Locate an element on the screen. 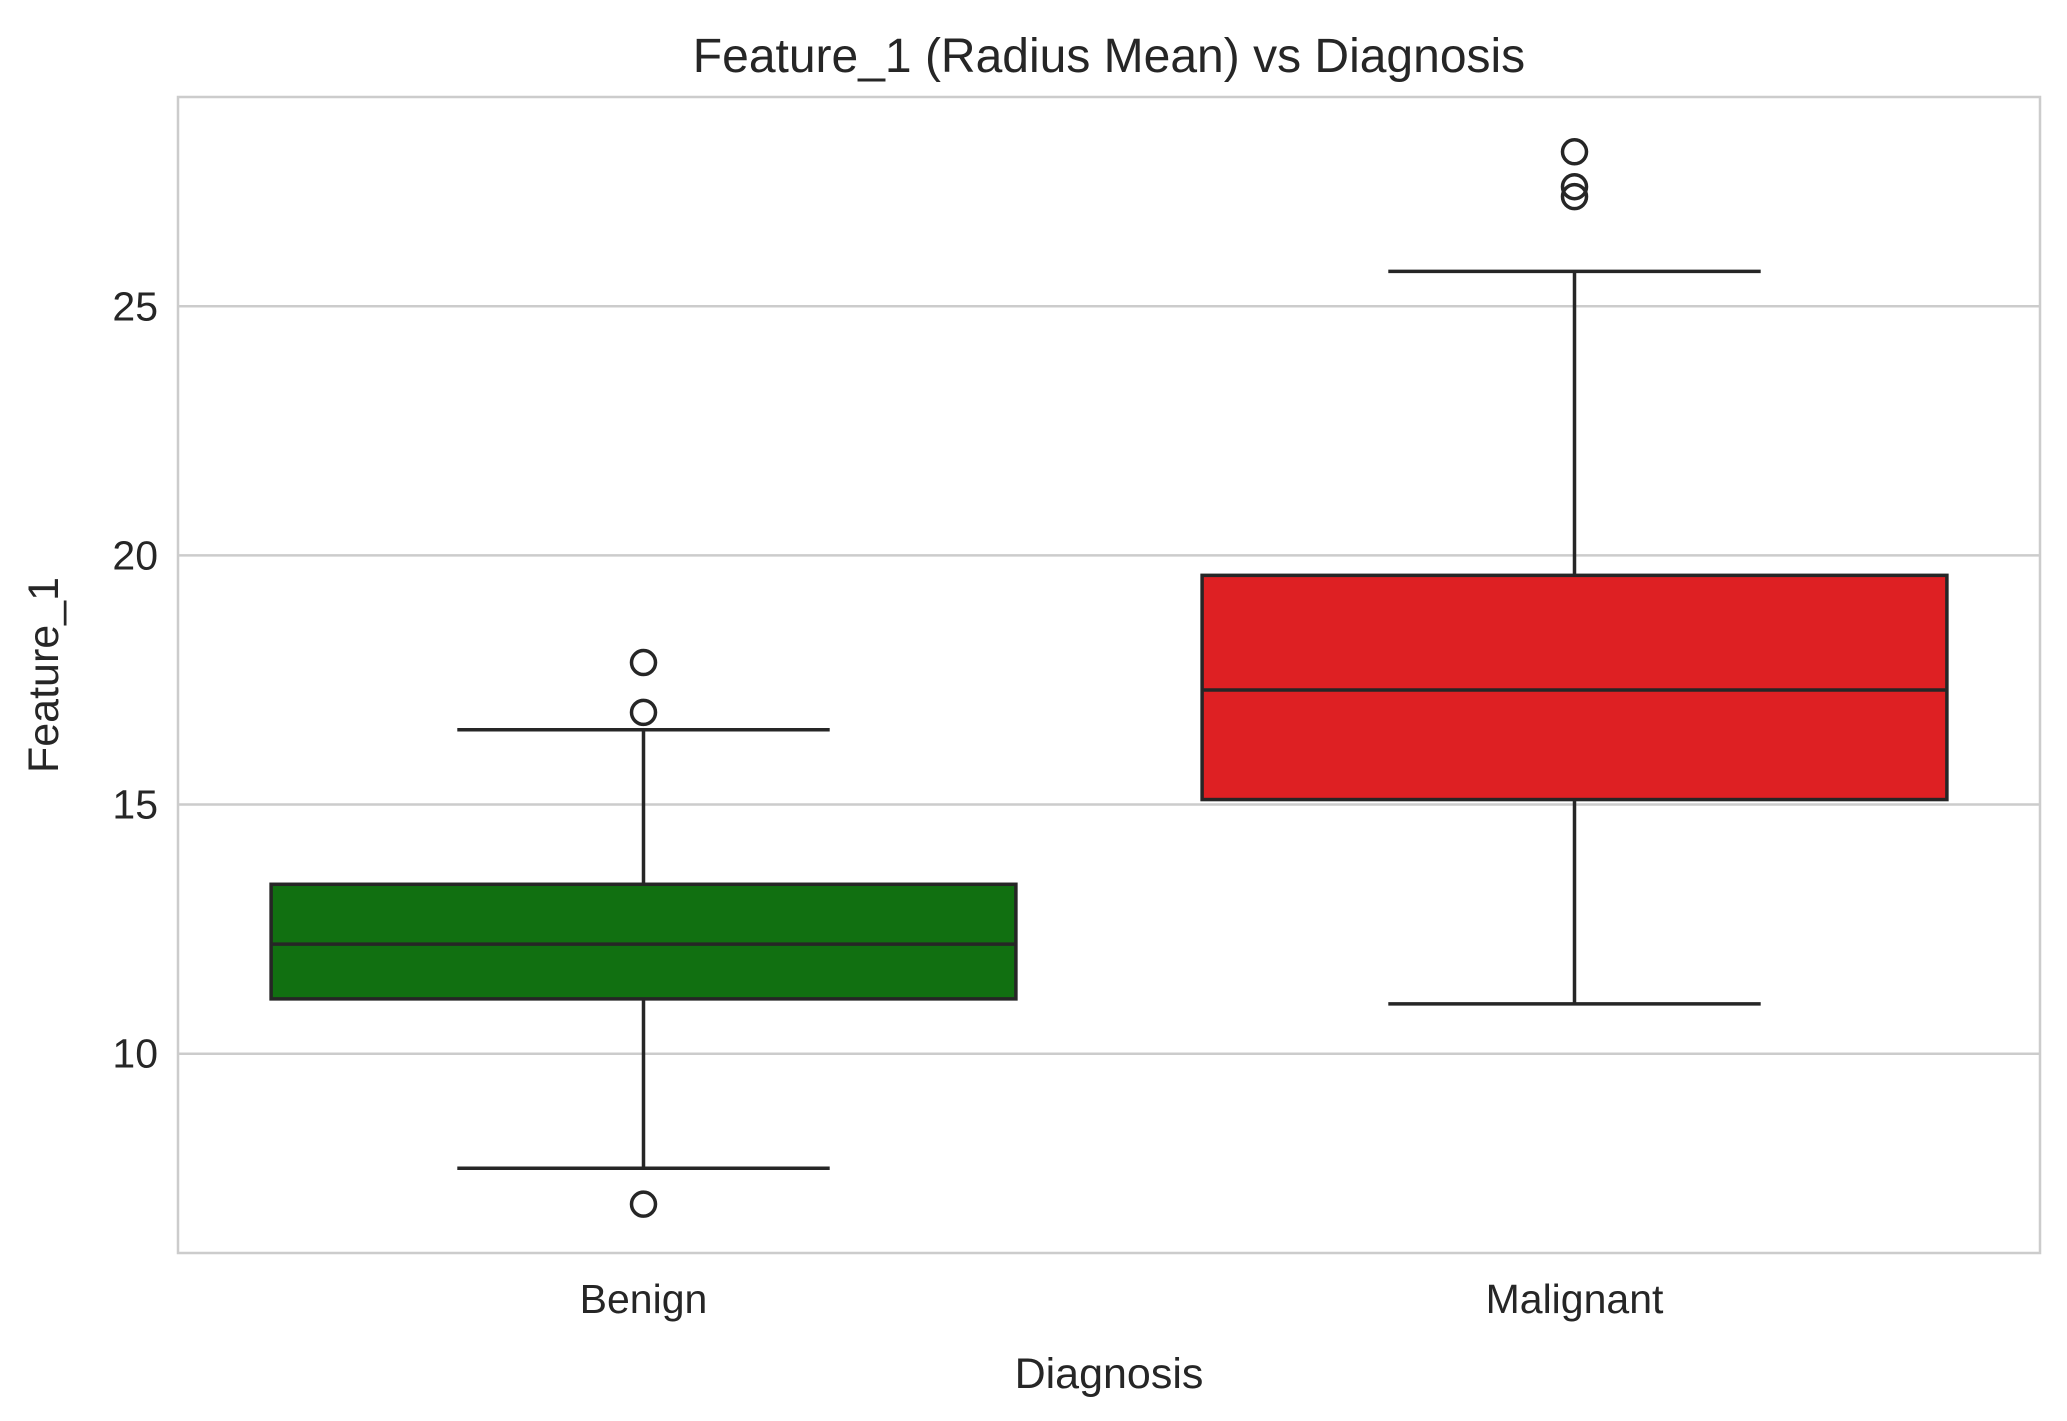  y-tick-label: 25 is located at coordinates (135, 306).